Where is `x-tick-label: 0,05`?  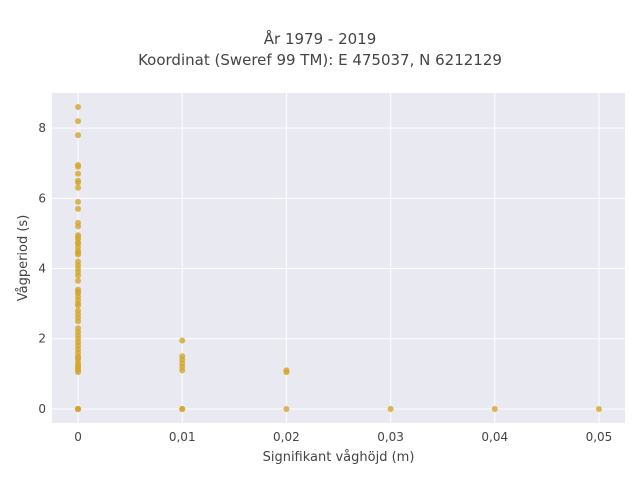
x-tick-label: 0,05 is located at coordinates (599, 437).